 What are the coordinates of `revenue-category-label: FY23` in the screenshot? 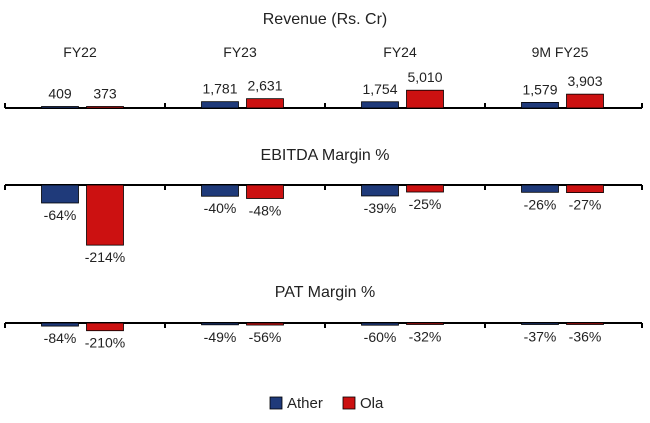 It's located at (240, 52).